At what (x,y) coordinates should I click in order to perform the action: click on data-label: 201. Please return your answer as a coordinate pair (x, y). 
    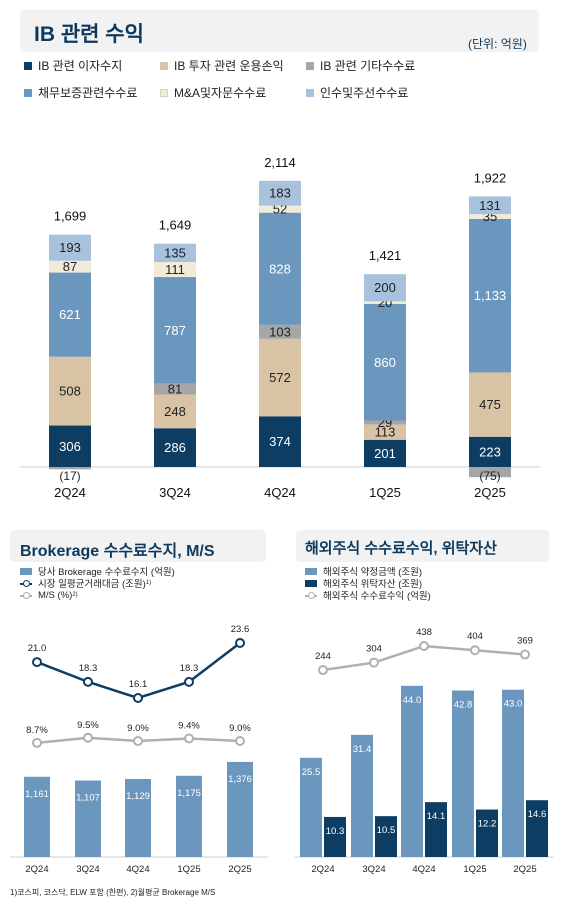
    Looking at the image, I should click on (385, 453).